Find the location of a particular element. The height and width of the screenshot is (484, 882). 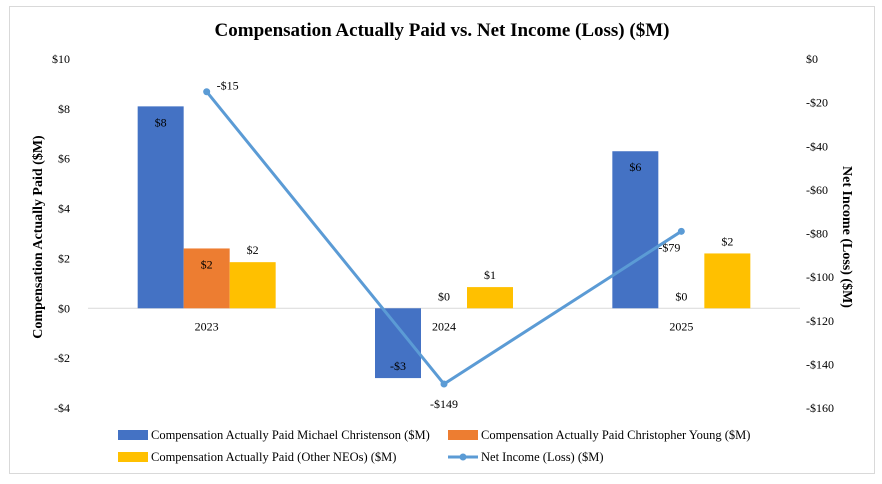

y2-axis-title: Net Income (Loss) ($M) is located at coordinates (846, 237).